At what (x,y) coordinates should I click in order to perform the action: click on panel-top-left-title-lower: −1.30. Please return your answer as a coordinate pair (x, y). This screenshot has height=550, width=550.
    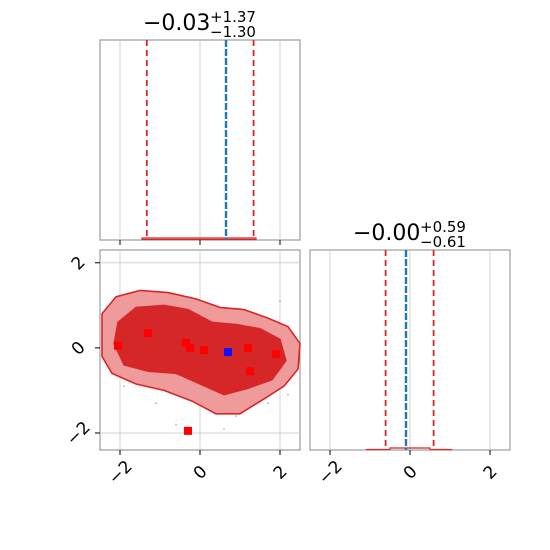
    Looking at the image, I should click on (233, 32).